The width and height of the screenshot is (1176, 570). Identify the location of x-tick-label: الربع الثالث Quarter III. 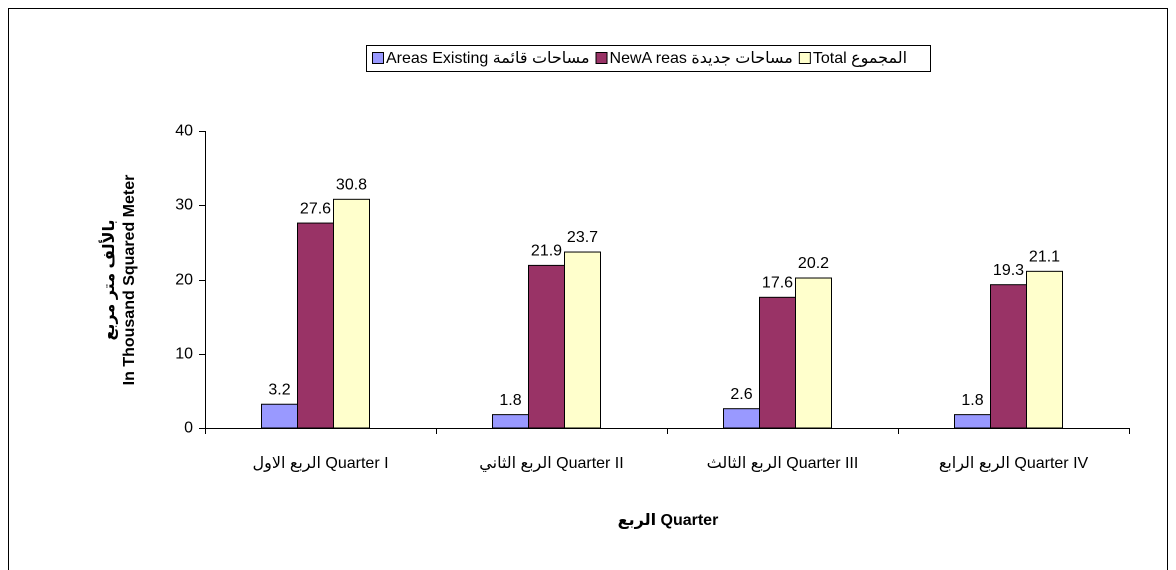
(783, 464).